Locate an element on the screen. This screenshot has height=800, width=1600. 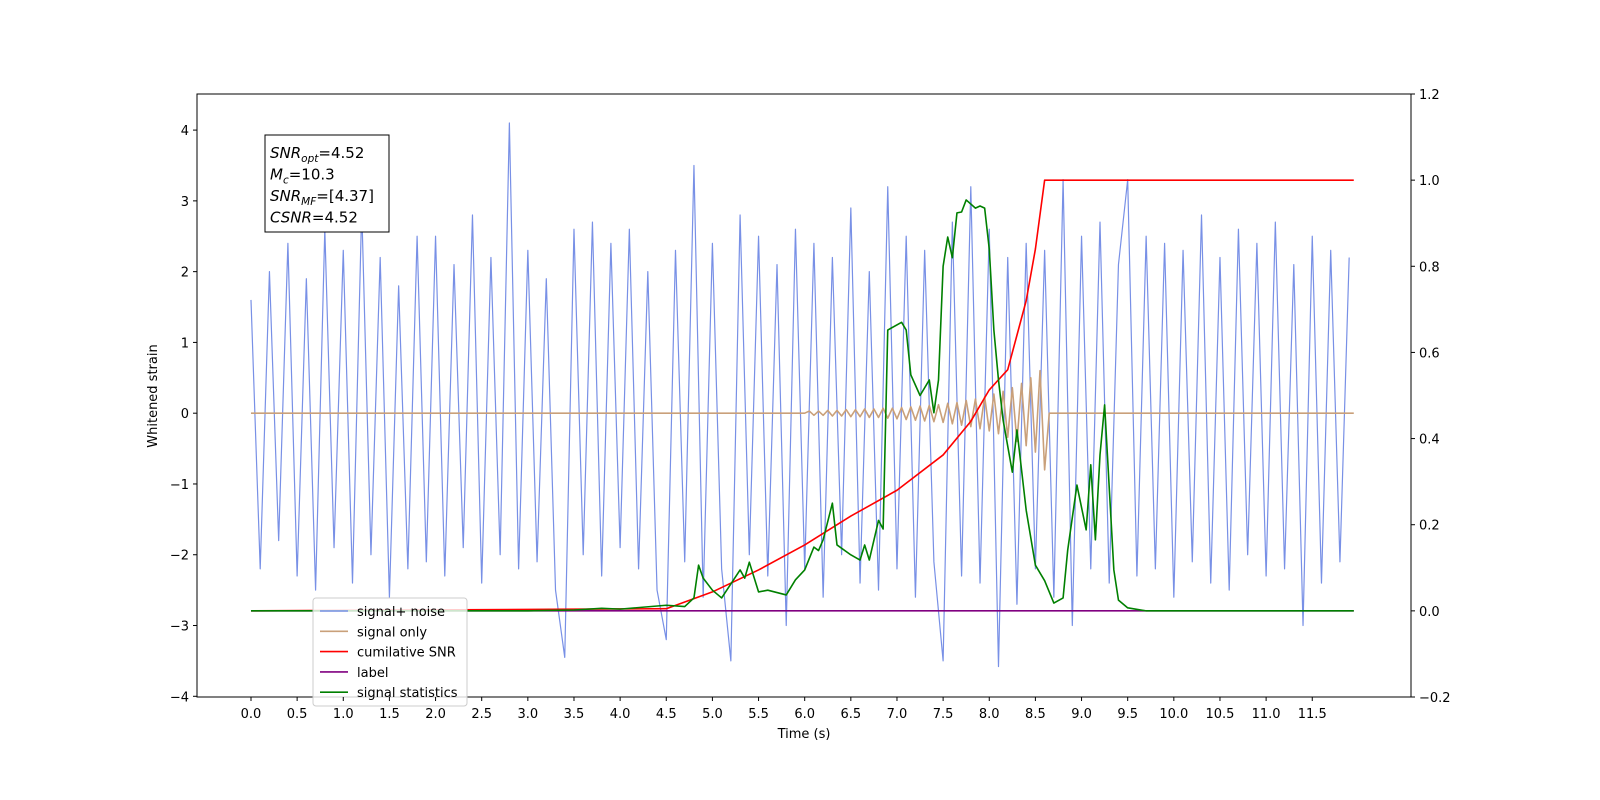
y-tick-label: 1 is located at coordinates (185, 343).